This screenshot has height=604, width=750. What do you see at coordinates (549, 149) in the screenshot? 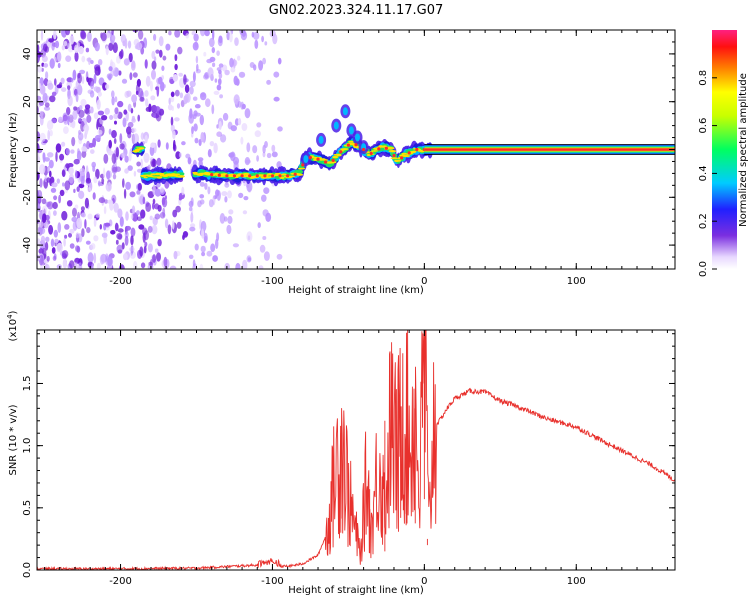
I see `carrier-band` at bounding box center [549, 149].